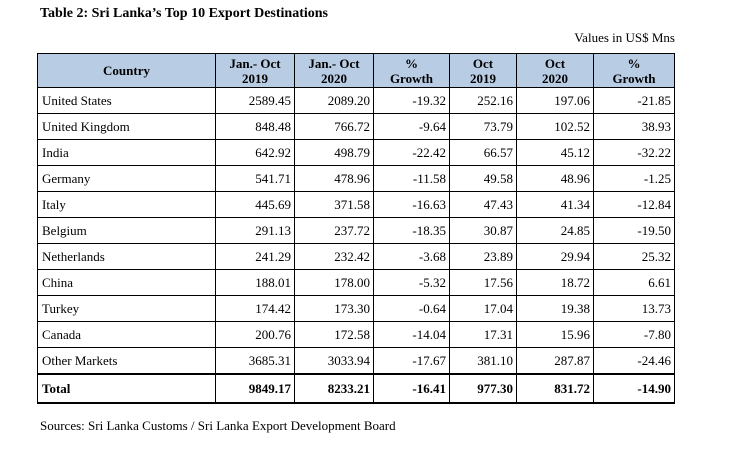 This screenshot has width=750, height=459. Describe the element at coordinates (126, 70) in the screenshot. I see `header-country: Country` at that location.